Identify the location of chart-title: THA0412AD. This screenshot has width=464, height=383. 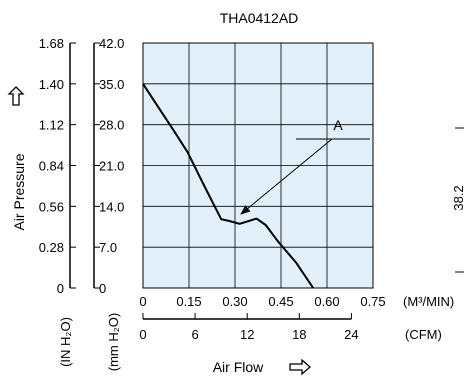
(259, 18).